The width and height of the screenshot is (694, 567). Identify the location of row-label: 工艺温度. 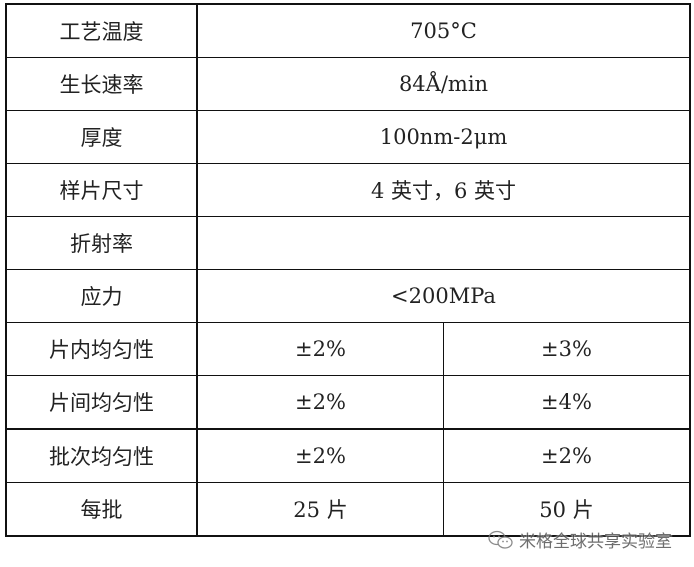
(101, 30).